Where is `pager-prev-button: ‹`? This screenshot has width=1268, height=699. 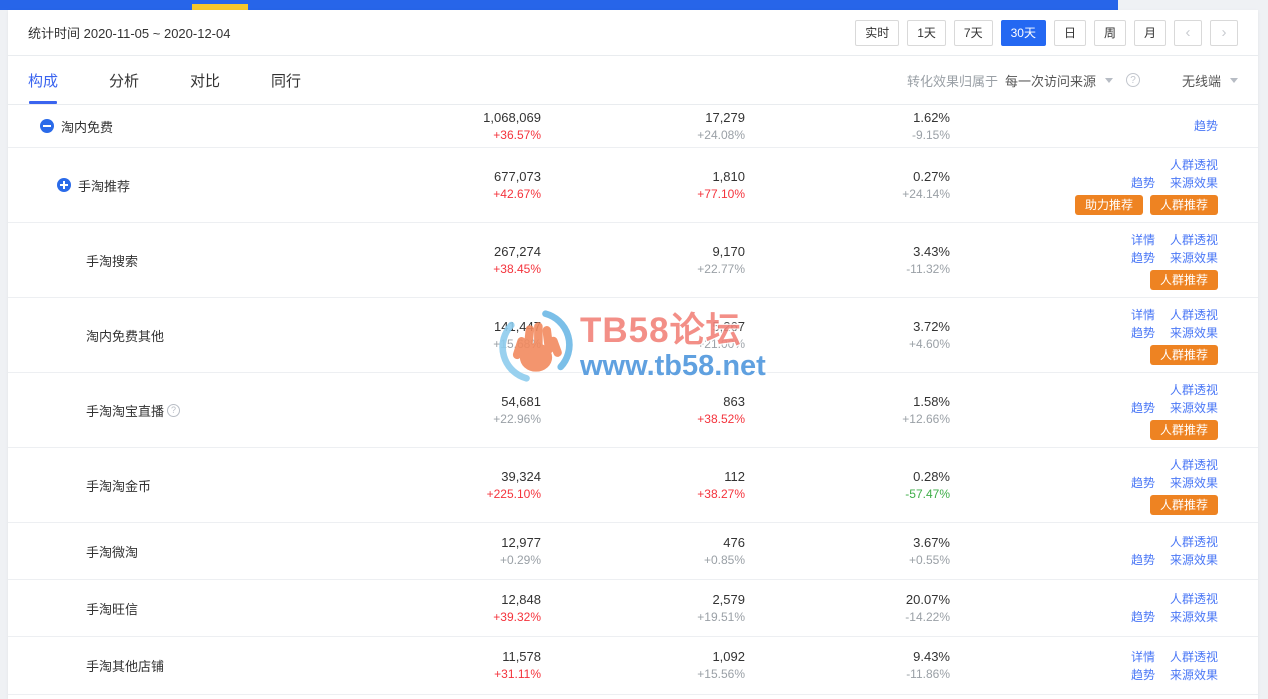 pager-prev-button: ‹ is located at coordinates (1188, 32).